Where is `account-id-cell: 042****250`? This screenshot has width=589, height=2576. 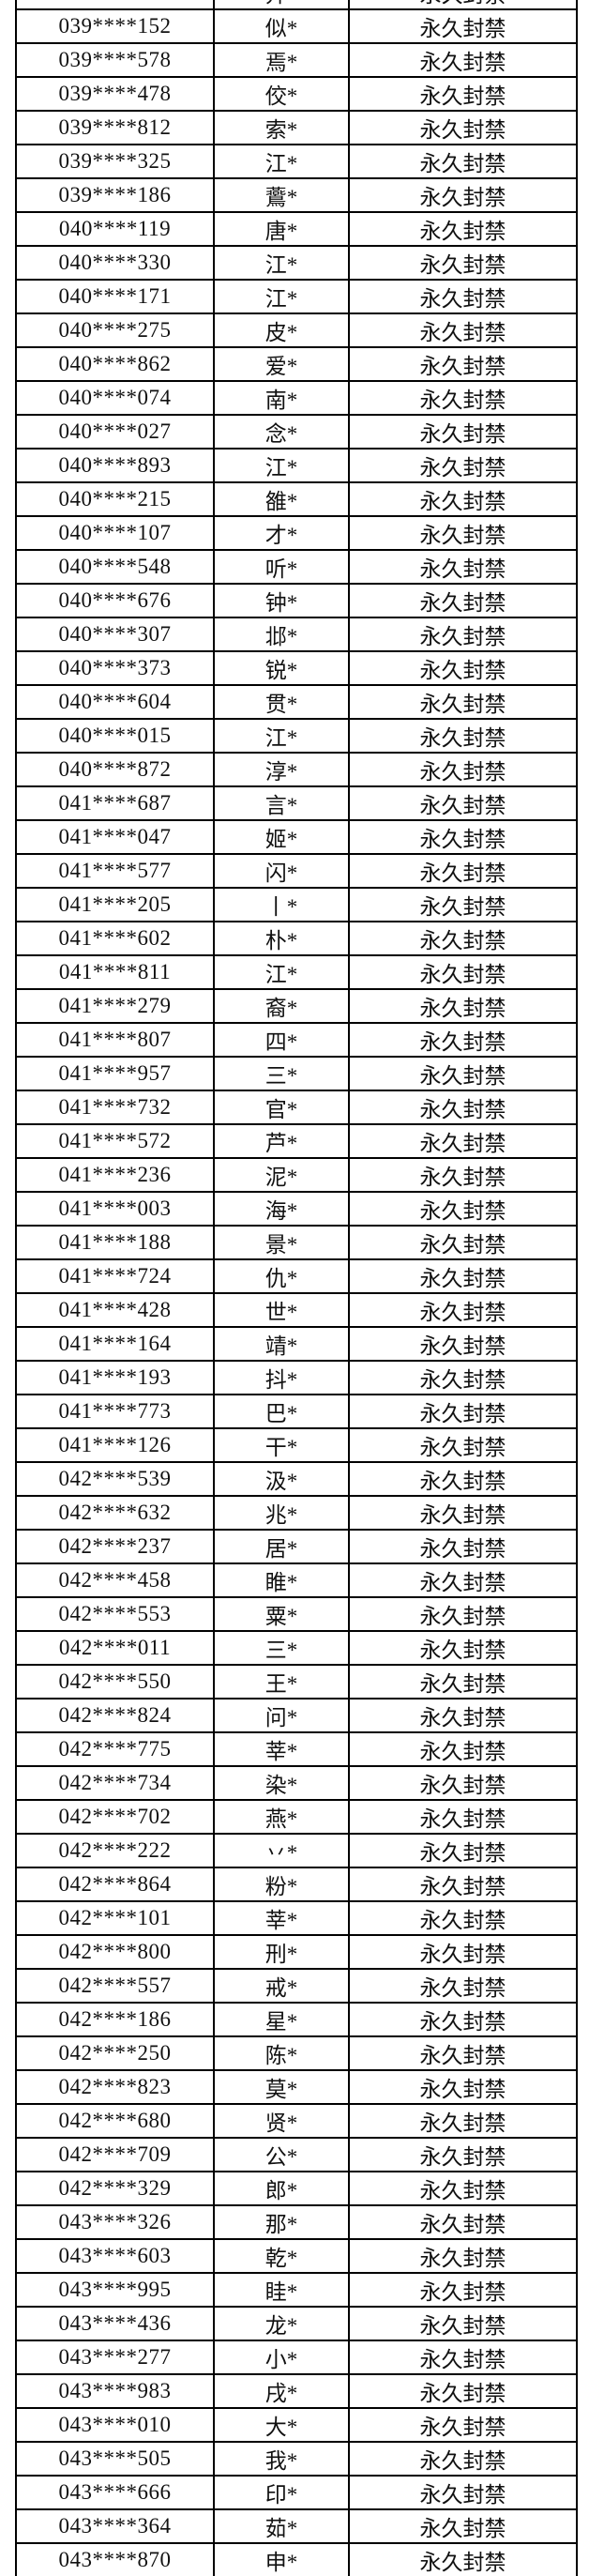
account-id-cell: 042****250 is located at coordinates (116, 2053).